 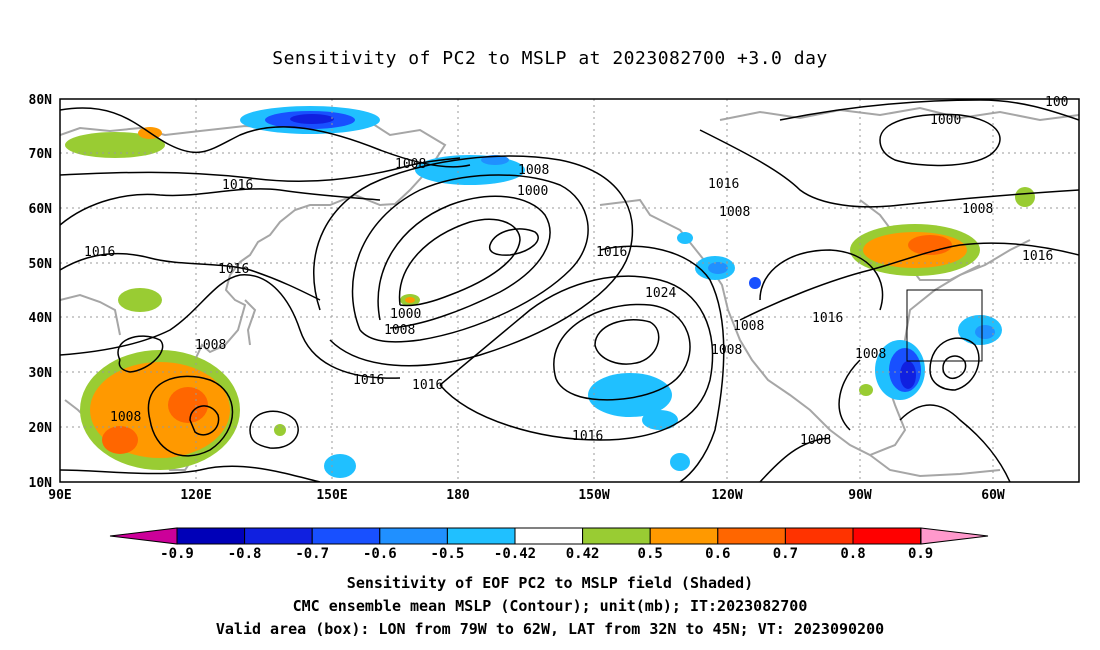 What do you see at coordinates (380, 554) in the screenshot?
I see `colorbar-label: -0.6` at bounding box center [380, 554].